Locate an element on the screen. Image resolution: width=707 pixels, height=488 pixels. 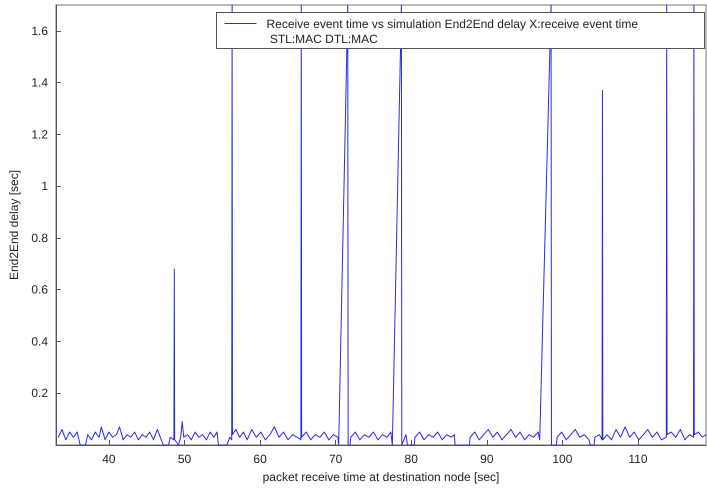
y-tick-label: 1 is located at coordinates (44, 186).